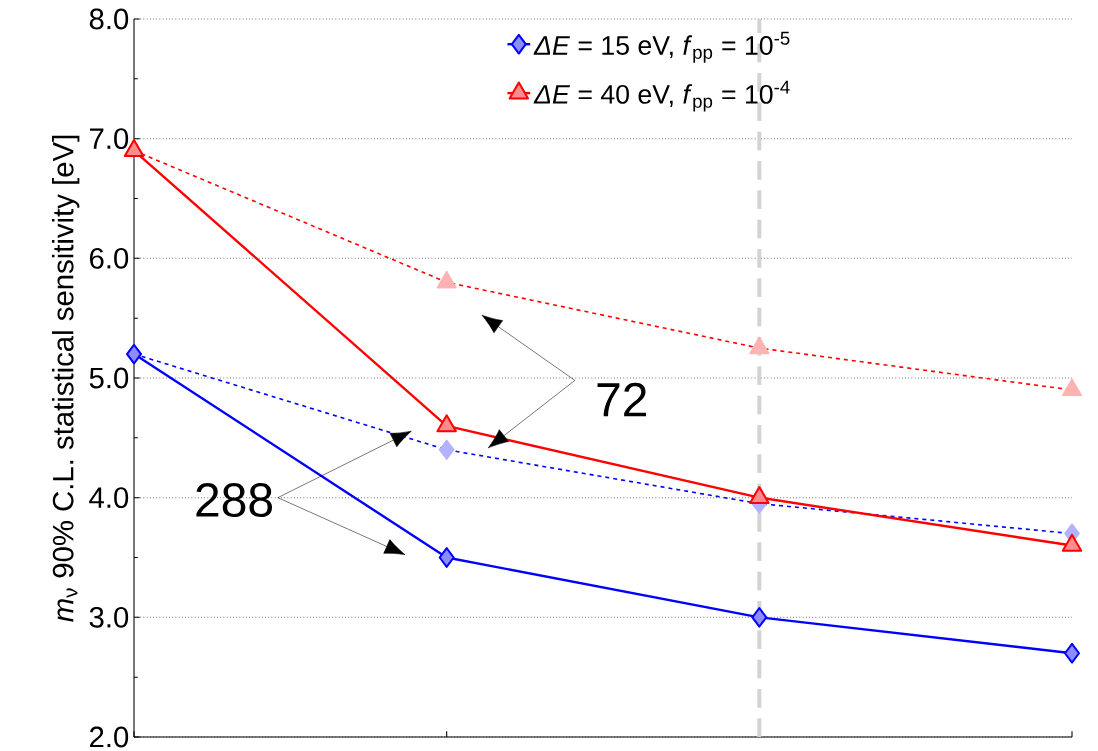 This screenshot has height=751, width=1098. What do you see at coordinates (109, 378) in the screenshot?
I see `y-tick-label: 5.0` at bounding box center [109, 378].